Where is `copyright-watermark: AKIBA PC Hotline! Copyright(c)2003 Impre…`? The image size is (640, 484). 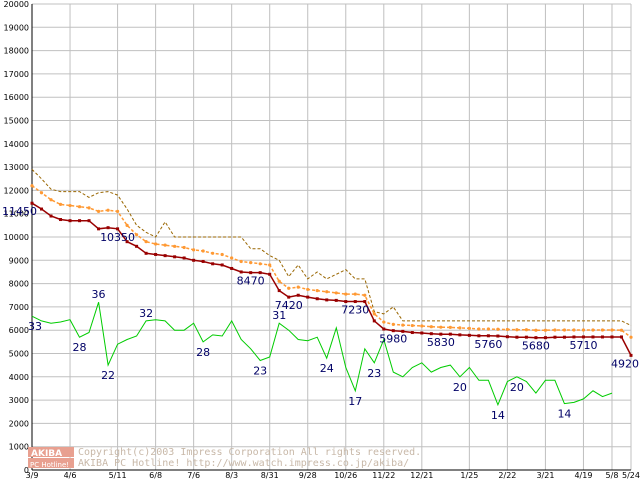
copyright-watermark: AKIBA PC Hotline! Copyright(c)2003 Impre… is located at coordinates (224, 458).